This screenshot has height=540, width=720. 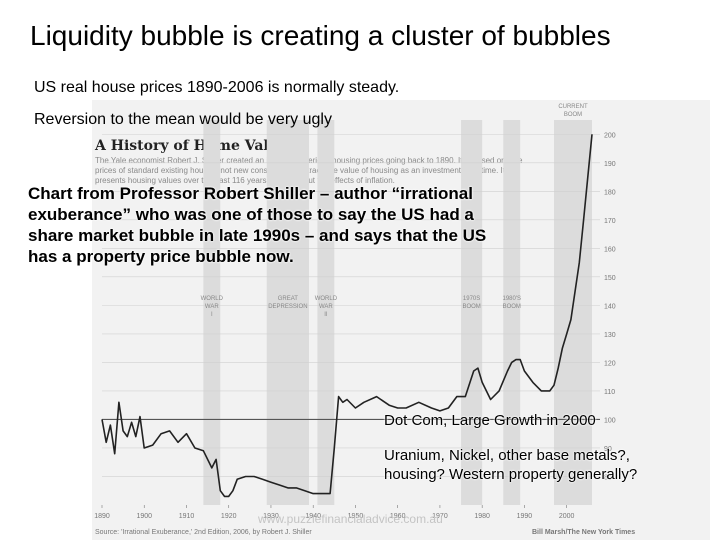 What do you see at coordinates (610, 363) in the screenshot?
I see `y-tick-120: 120` at bounding box center [610, 363].